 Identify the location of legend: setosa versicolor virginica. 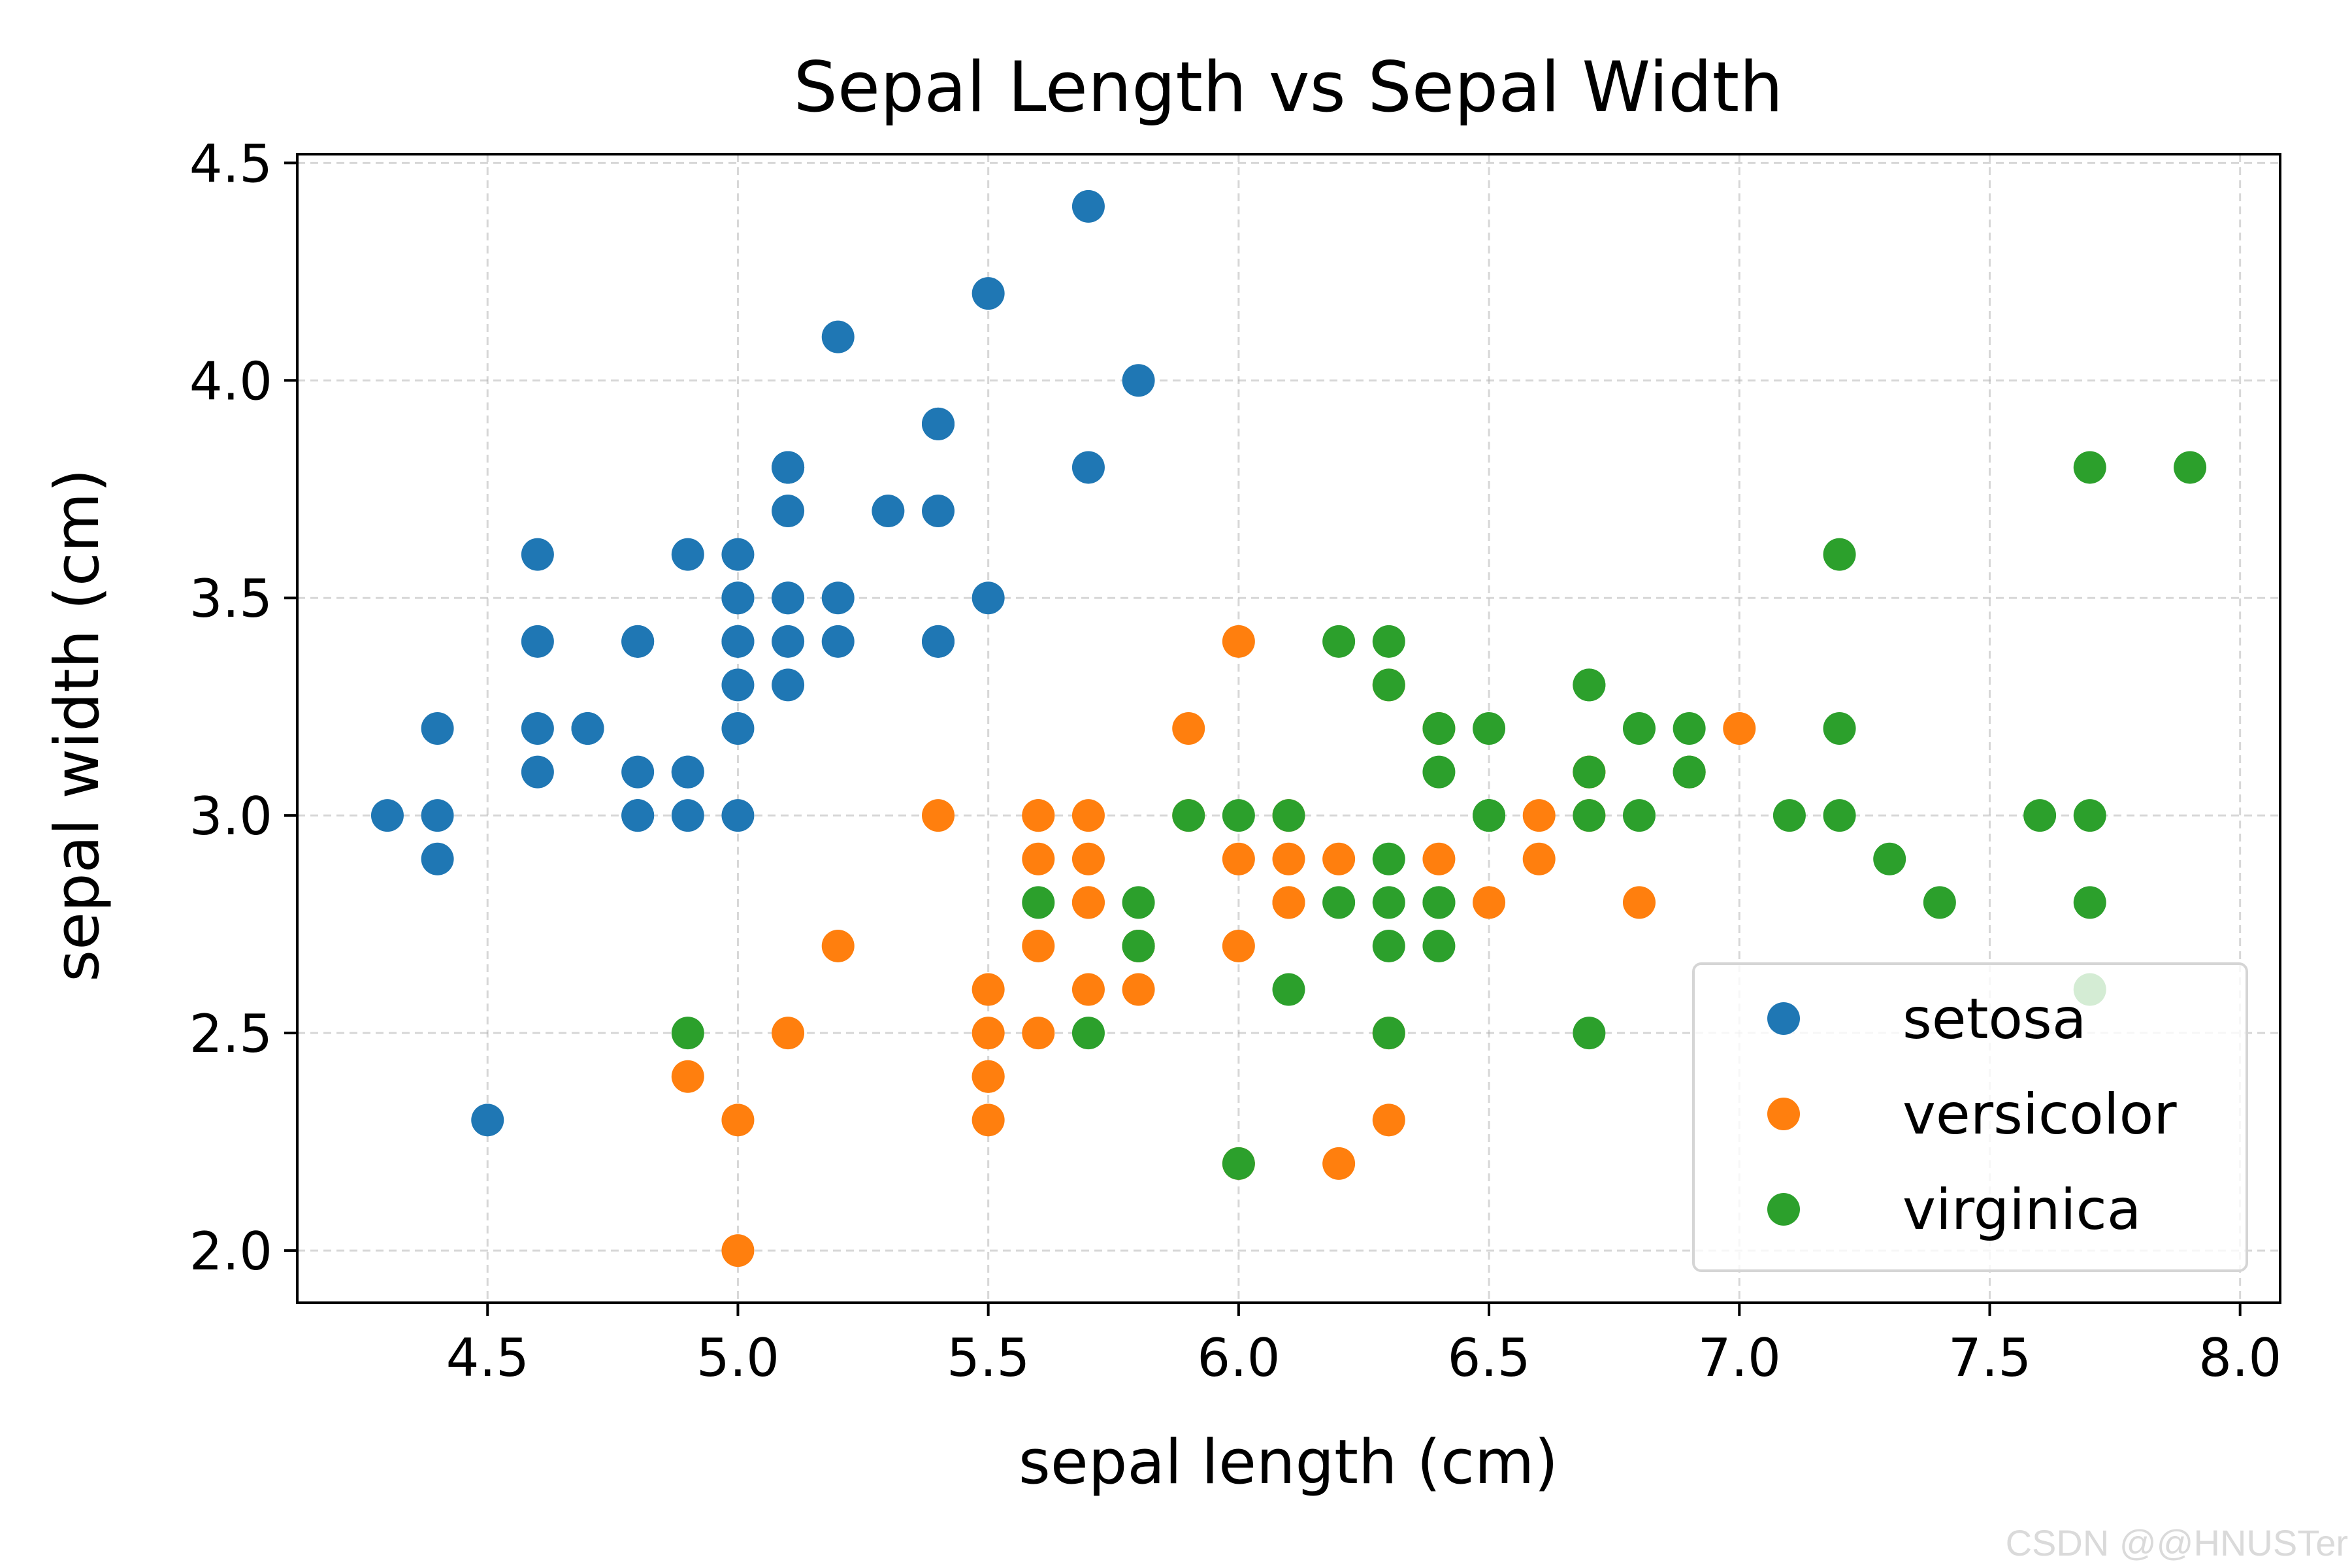
(1970, 1117).